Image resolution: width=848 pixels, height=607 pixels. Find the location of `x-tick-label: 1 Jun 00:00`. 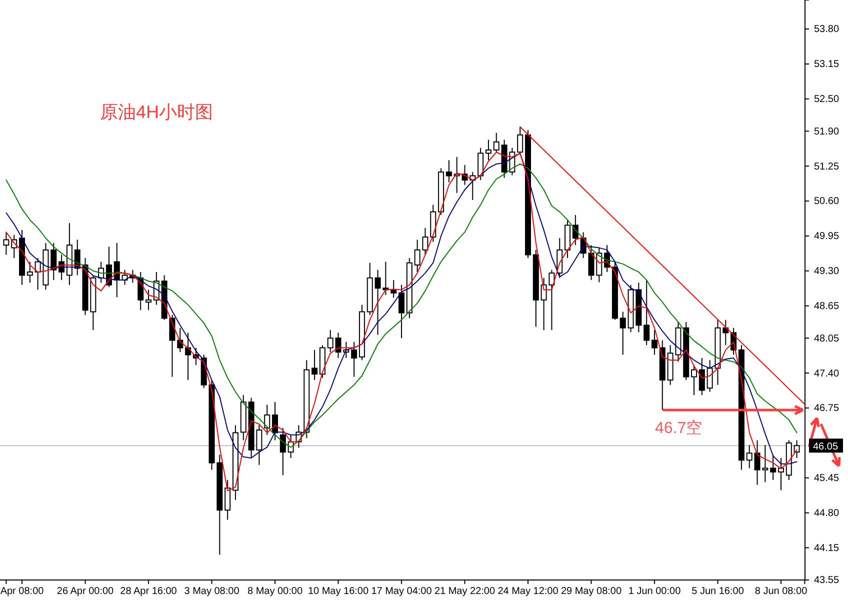

x-tick-label: 1 Jun 00:00 is located at coordinates (655, 592).